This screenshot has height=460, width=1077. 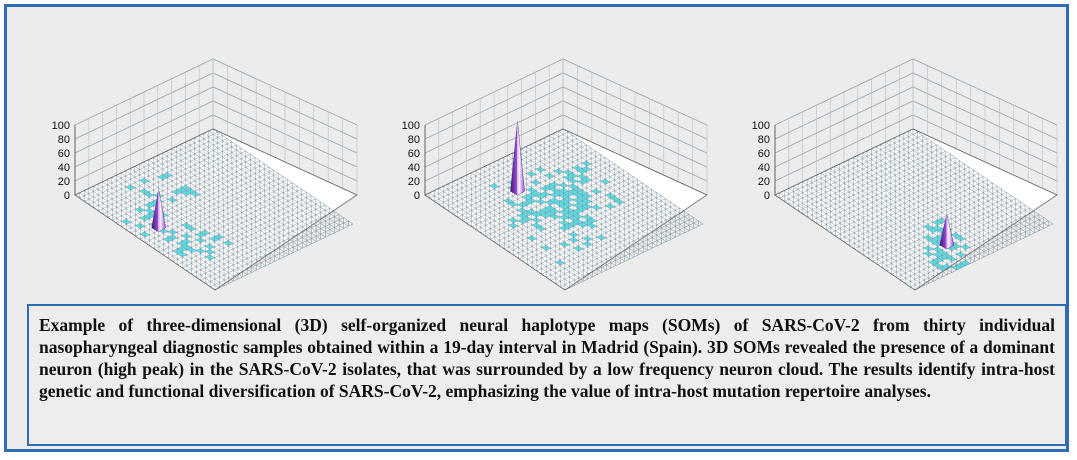 I want to click on som-surface-2: 0 20 40 60 80 100, so click(x=555, y=174).